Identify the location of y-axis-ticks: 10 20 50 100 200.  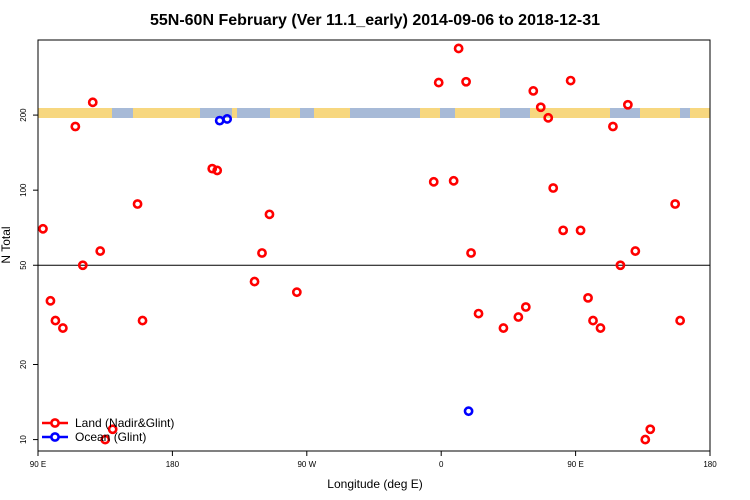
(28, 276).